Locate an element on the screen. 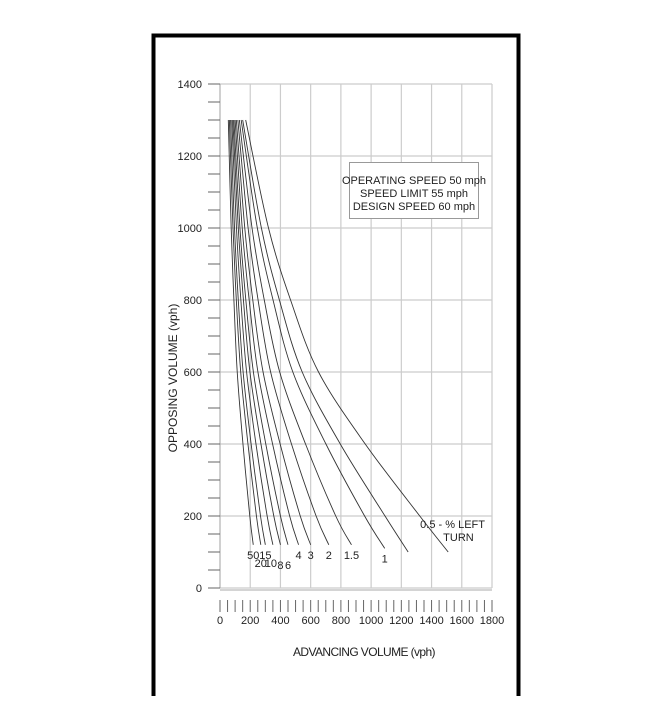 This screenshot has height=701, width=672. curve-label: 1.5 is located at coordinates (351, 556).